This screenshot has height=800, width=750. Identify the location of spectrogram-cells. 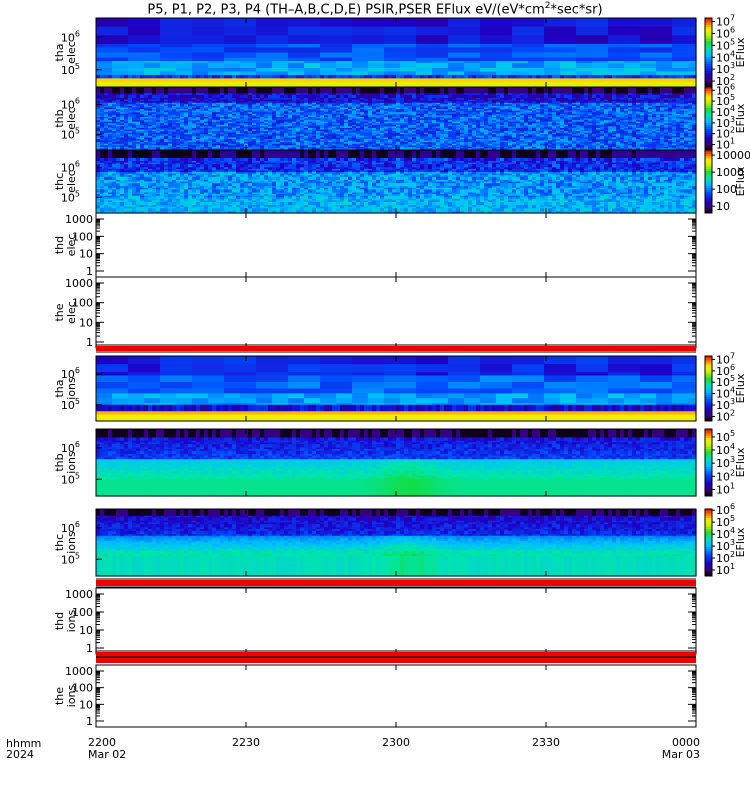
(396, 53).